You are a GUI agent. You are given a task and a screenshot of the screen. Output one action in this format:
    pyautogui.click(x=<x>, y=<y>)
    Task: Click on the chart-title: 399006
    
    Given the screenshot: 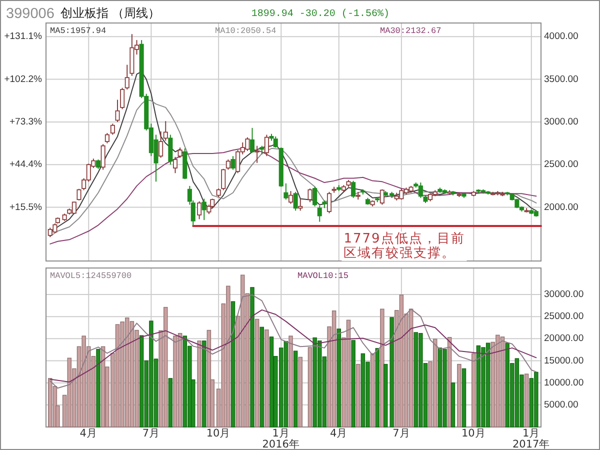 What is the action you would take?
    pyautogui.click(x=30, y=14)
    